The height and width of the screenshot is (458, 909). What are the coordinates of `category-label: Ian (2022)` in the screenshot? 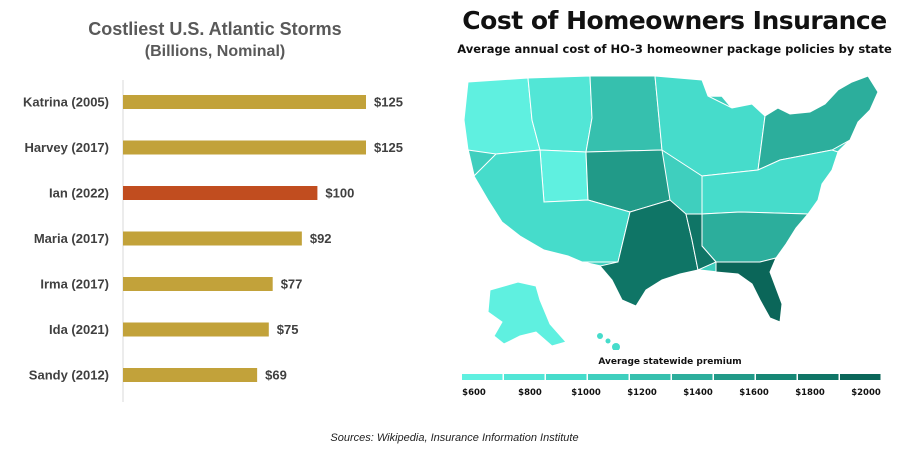 It's located at (79, 193).